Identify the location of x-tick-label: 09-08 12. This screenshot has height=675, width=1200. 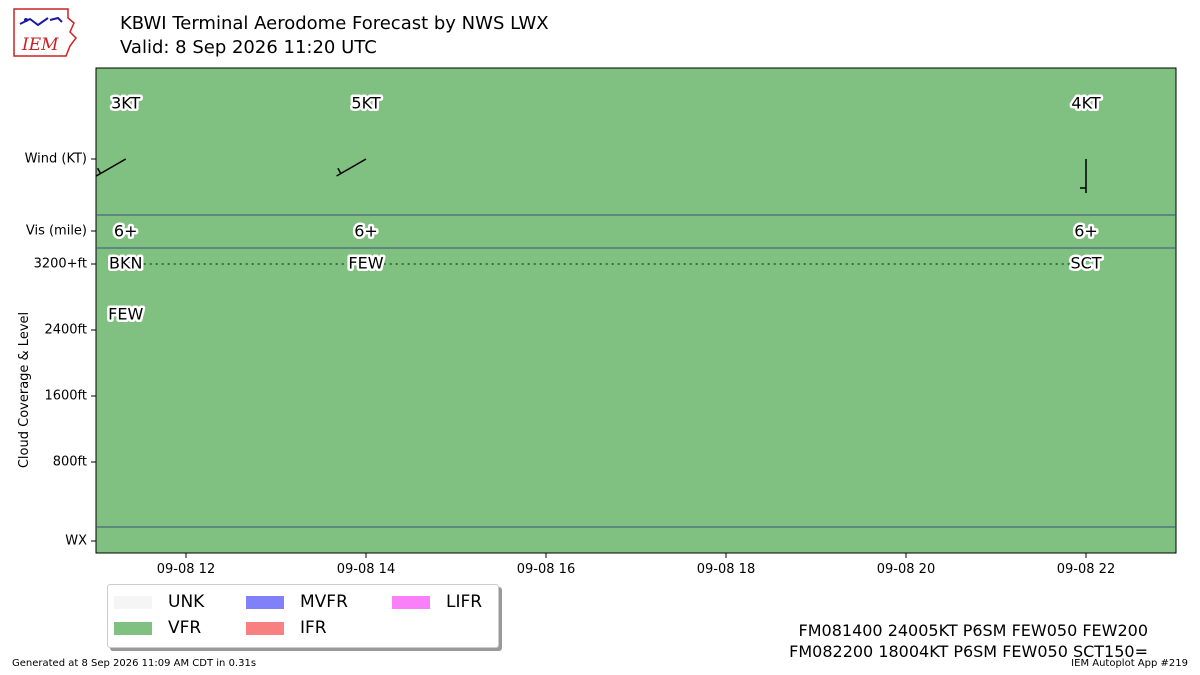
(186, 569).